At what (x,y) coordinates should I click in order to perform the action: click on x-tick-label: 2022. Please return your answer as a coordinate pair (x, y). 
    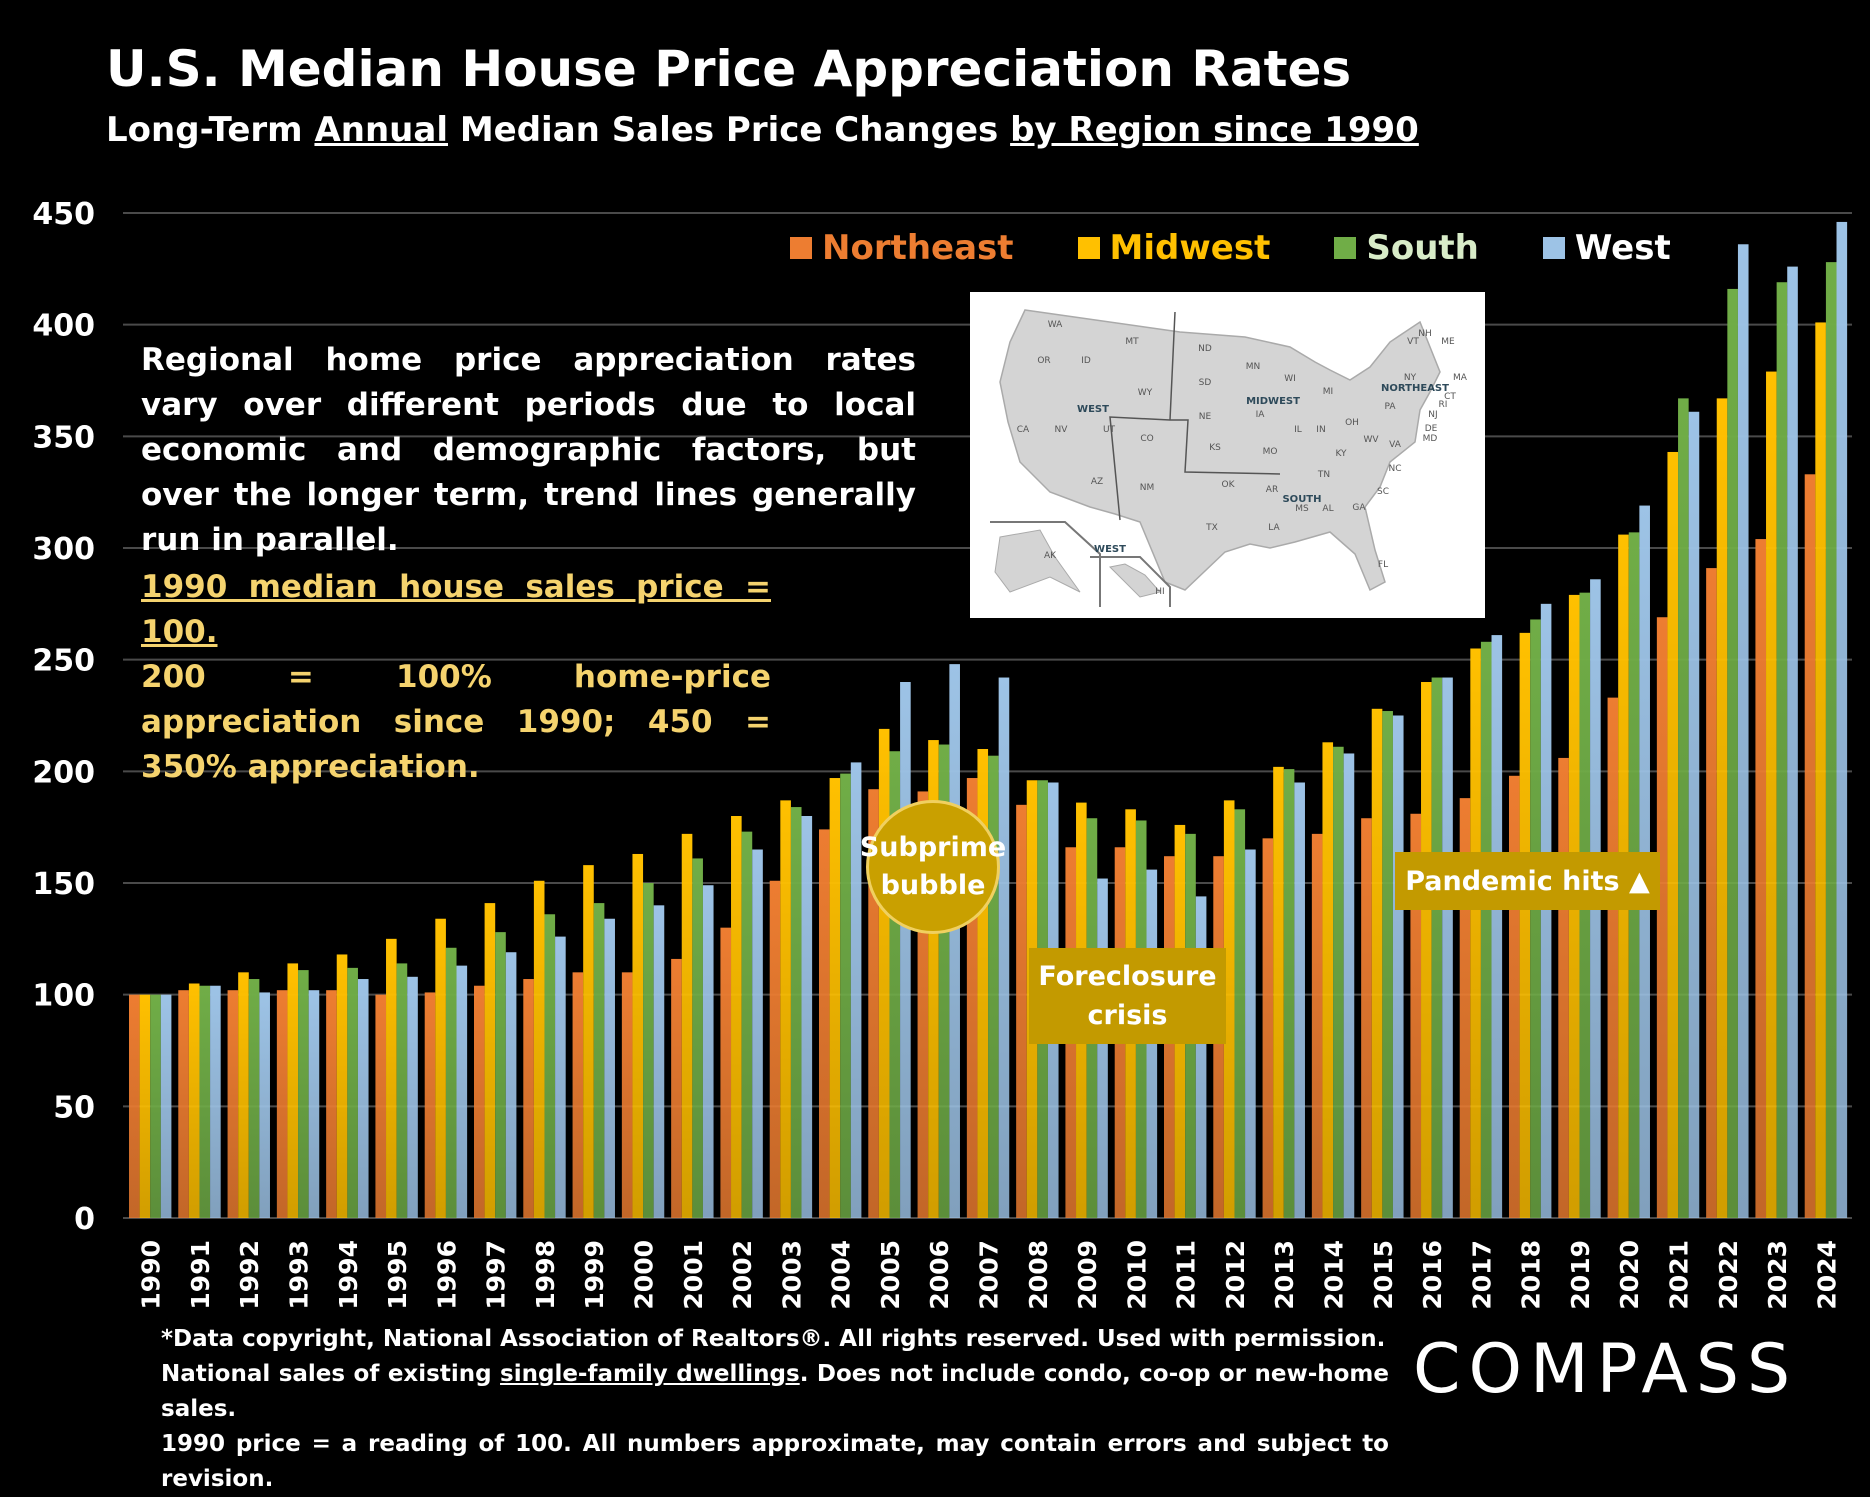
    Looking at the image, I should click on (1728, 1275).